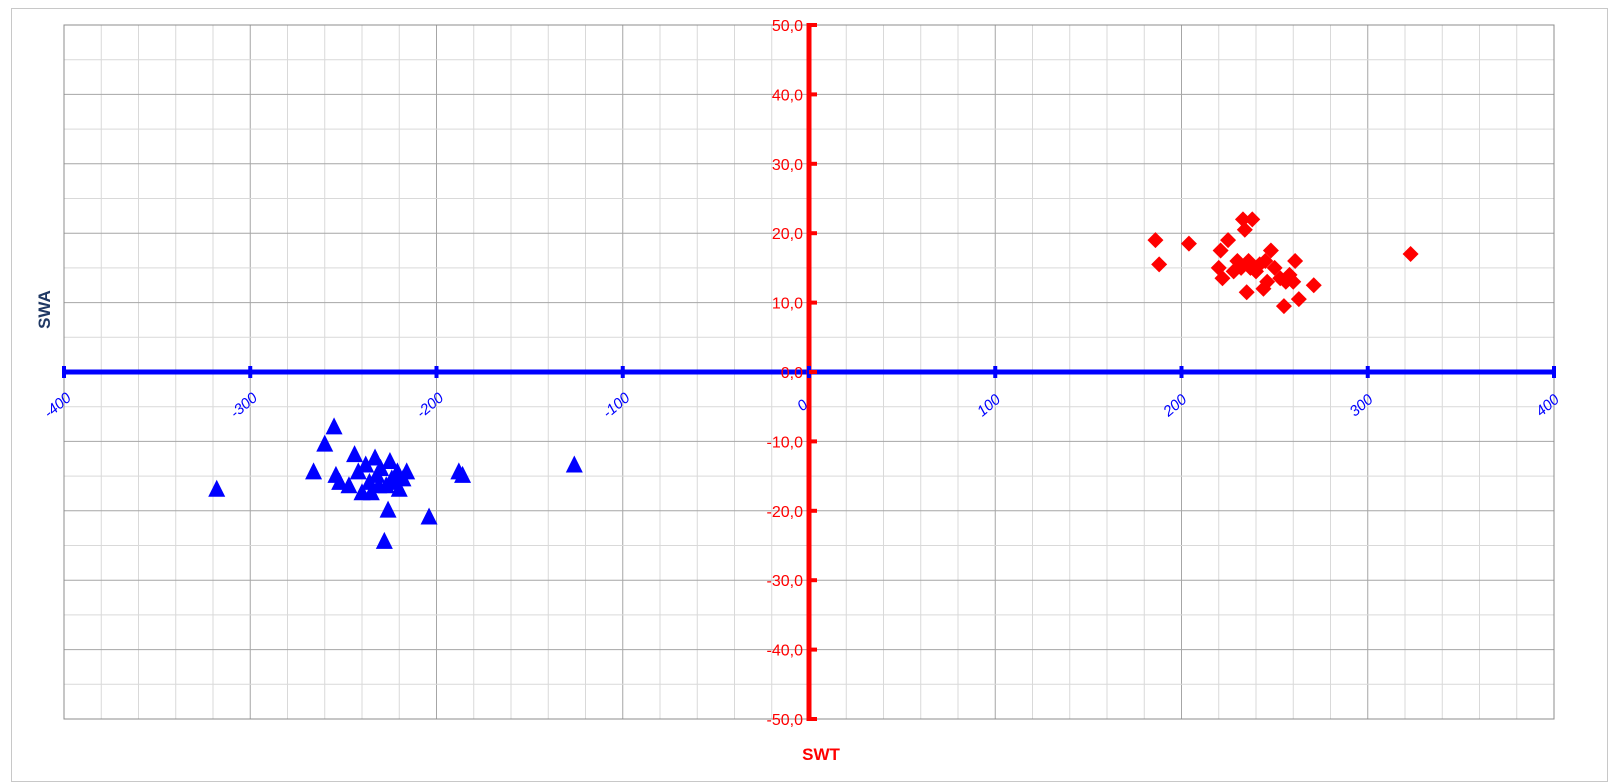 The width and height of the screenshot is (1610, 784). Describe the element at coordinates (787, 165) in the screenshot. I see `y-tick-label: 30,0` at that location.